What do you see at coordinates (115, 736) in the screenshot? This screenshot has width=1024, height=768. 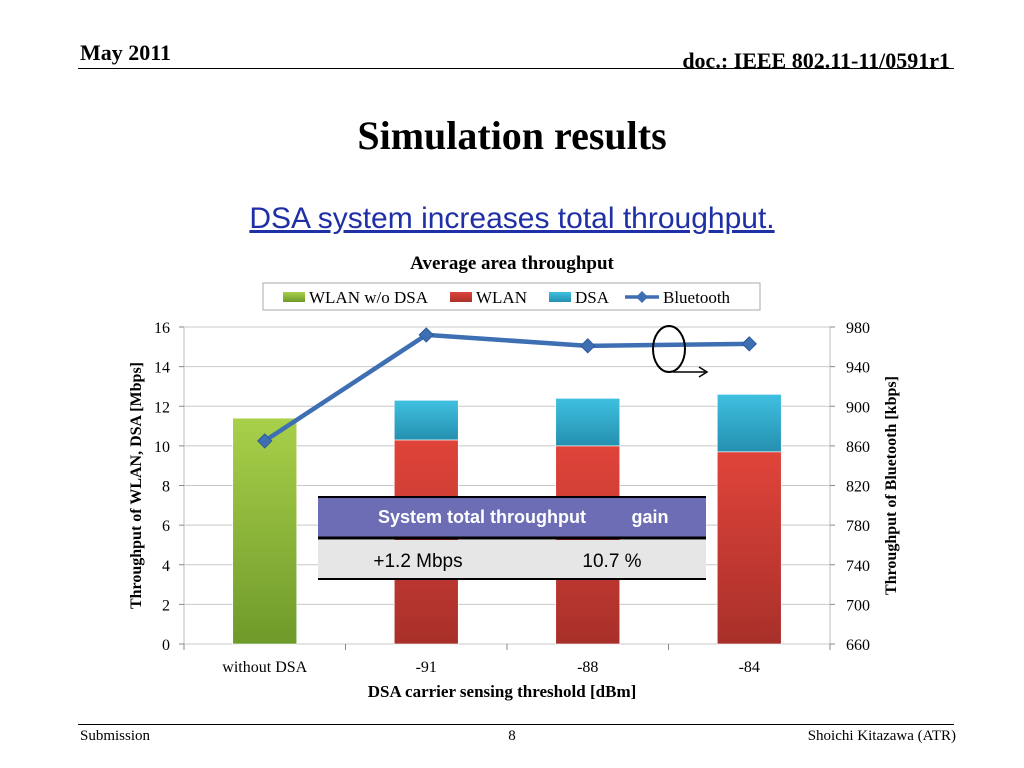 I see `footer-submission: Submission` at bounding box center [115, 736].